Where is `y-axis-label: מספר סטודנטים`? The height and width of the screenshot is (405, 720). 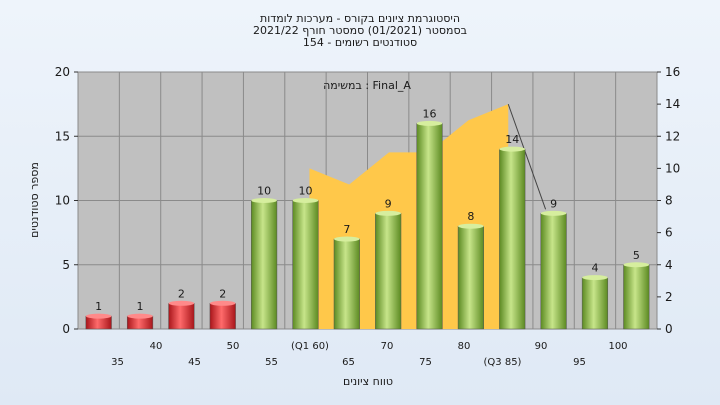 y-axis-label: מספר סטודנטים is located at coordinates (34, 200).